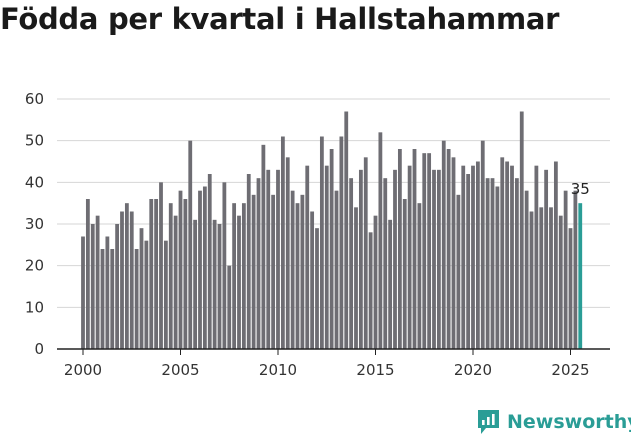  I want to click on last-value-label: 35, so click(580, 189).